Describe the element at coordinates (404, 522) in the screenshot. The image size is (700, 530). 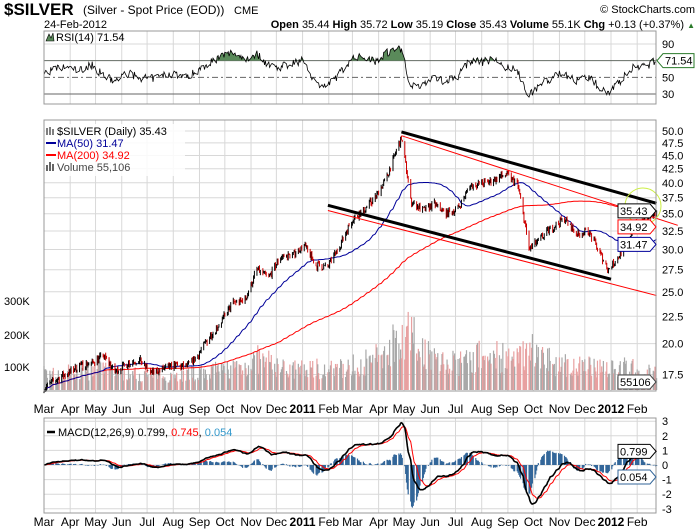
I see `x-axis-label: May` at that location.